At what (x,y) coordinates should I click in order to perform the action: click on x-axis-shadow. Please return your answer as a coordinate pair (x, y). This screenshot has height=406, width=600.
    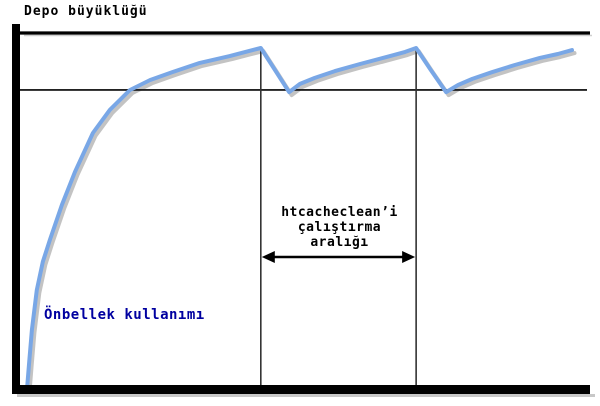
    Looking at the image, I should click on (306, 395).